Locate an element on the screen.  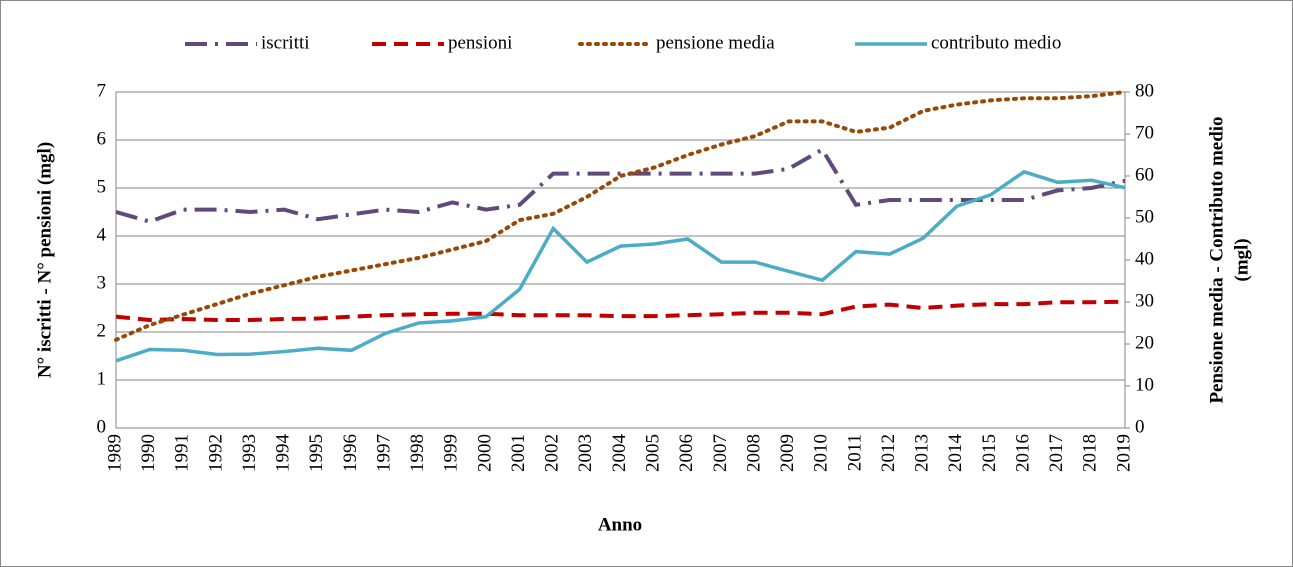
x-tick-label: 2012 is located at coordinates (888, 453).